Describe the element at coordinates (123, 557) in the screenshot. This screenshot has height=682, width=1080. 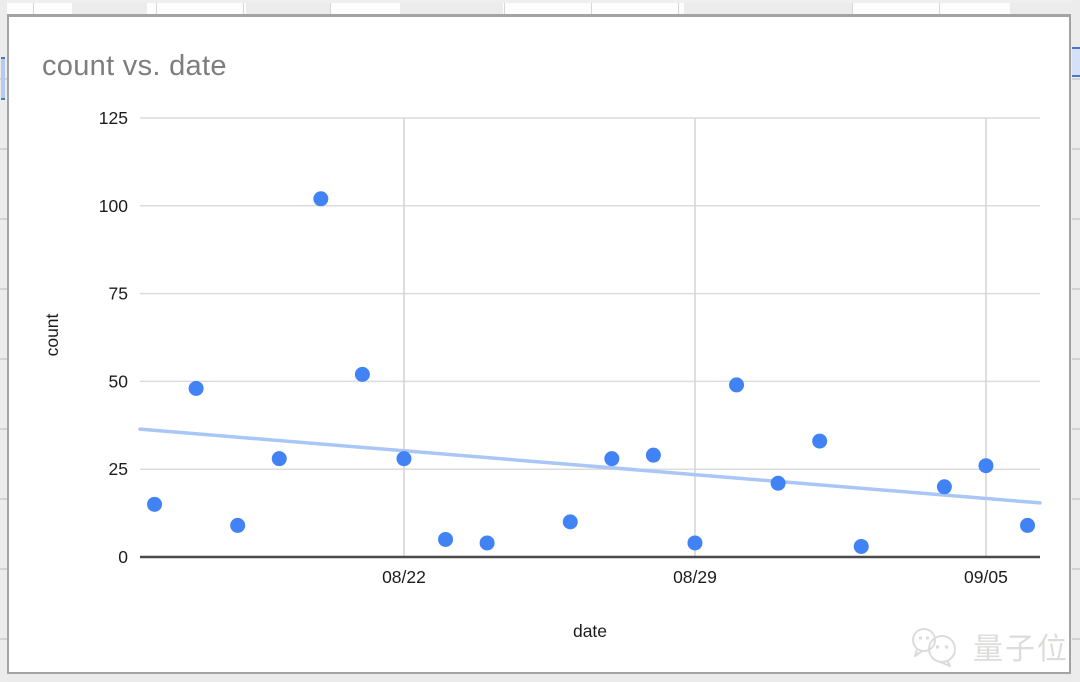
I see `y-tick-label: 0` at that location.